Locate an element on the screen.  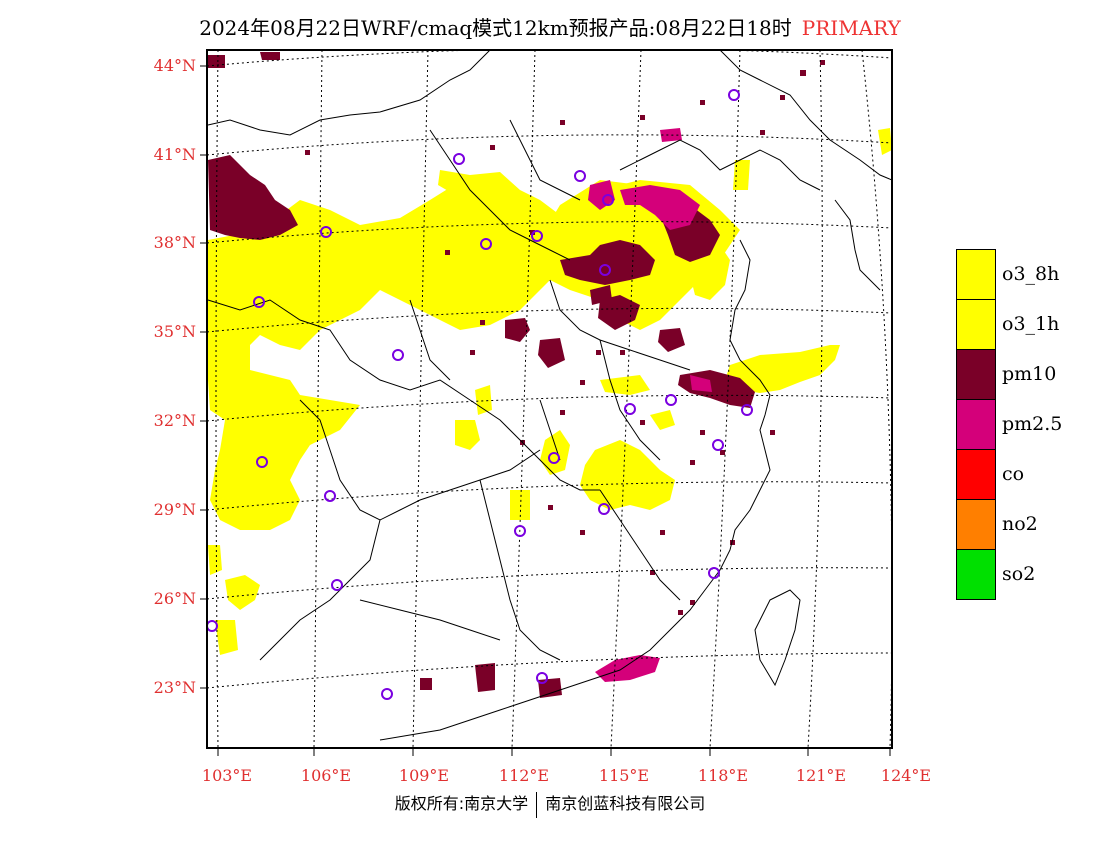
title-tag: PRIMARY is located at coordinates (851, 28).